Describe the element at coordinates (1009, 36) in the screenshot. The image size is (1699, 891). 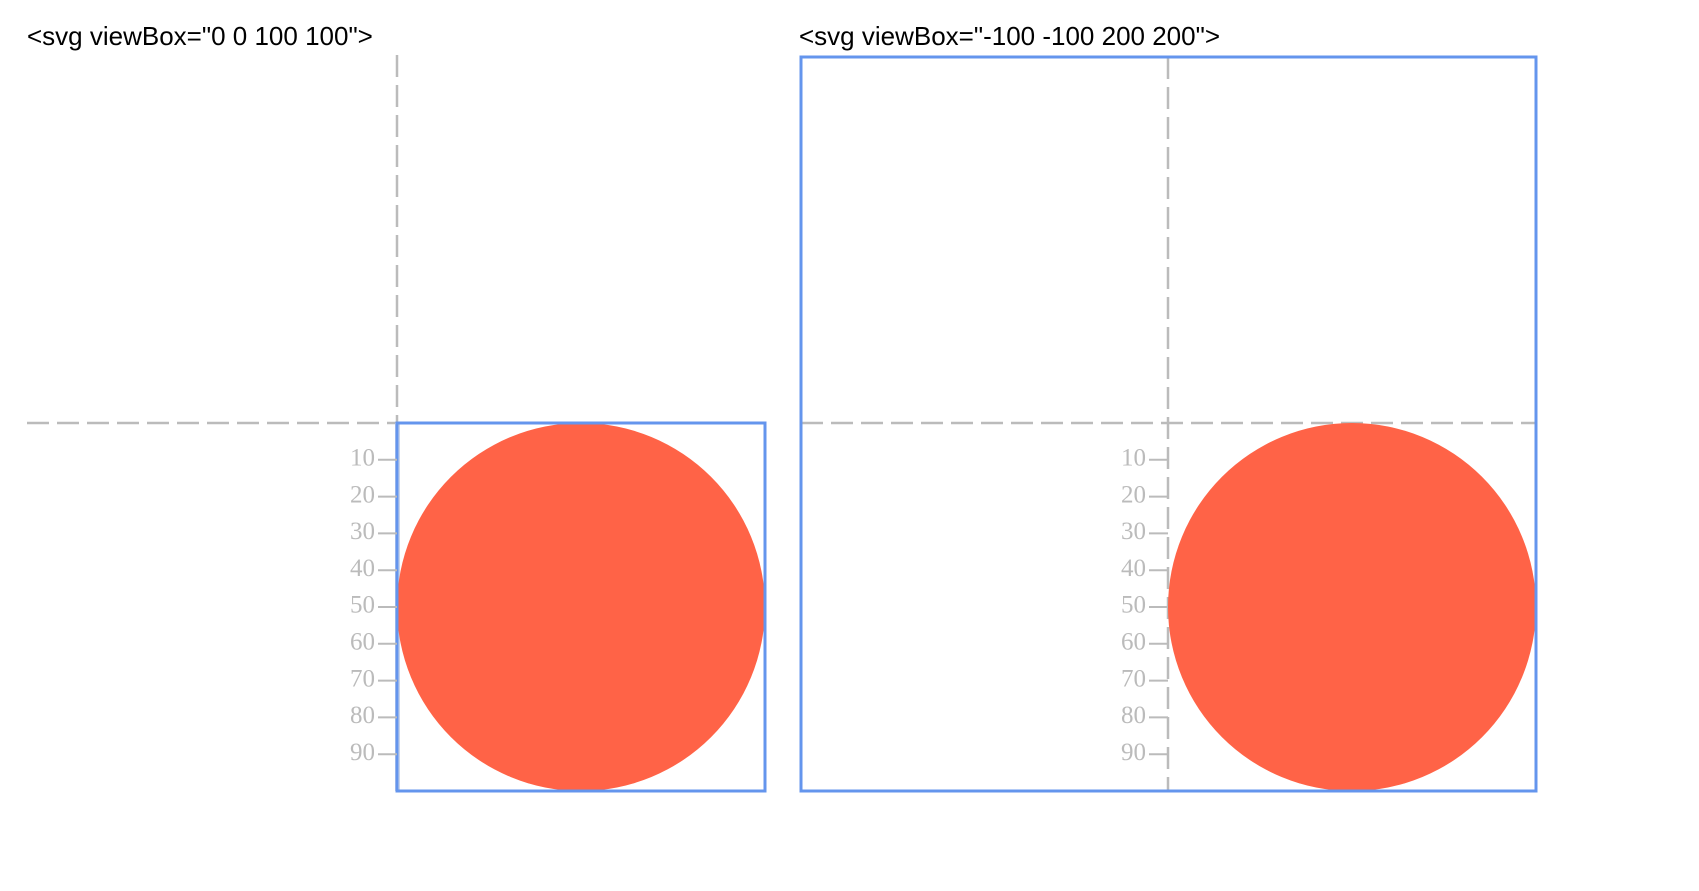
I see `panel-caption: <svg viewBox="-100 -100 200 200">` at that location.